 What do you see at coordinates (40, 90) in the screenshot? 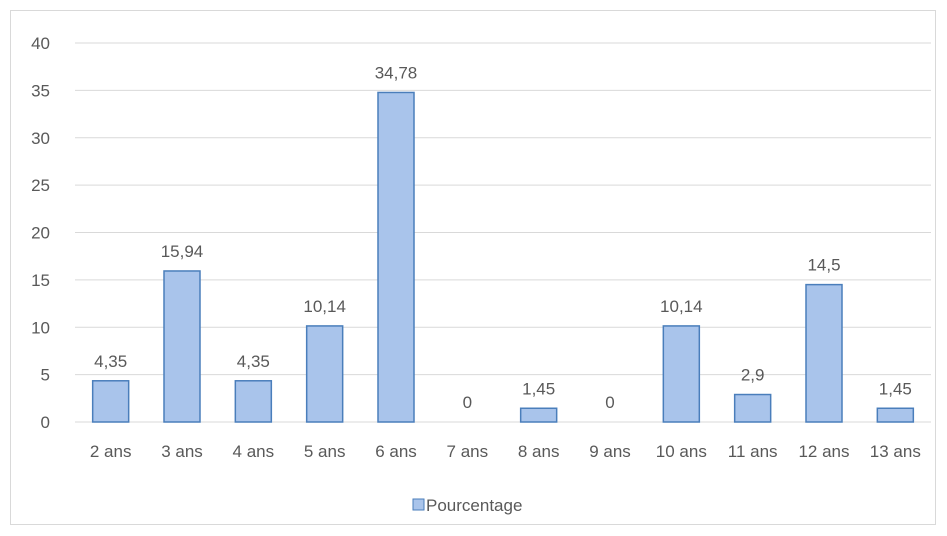
I see `y-tick-label: 35` at bounding box center [40, 90].